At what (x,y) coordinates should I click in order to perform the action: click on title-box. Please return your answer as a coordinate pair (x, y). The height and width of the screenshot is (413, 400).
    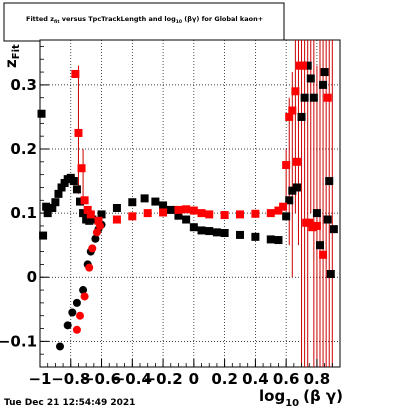
    Looking at the image, I should click on (144, 22).